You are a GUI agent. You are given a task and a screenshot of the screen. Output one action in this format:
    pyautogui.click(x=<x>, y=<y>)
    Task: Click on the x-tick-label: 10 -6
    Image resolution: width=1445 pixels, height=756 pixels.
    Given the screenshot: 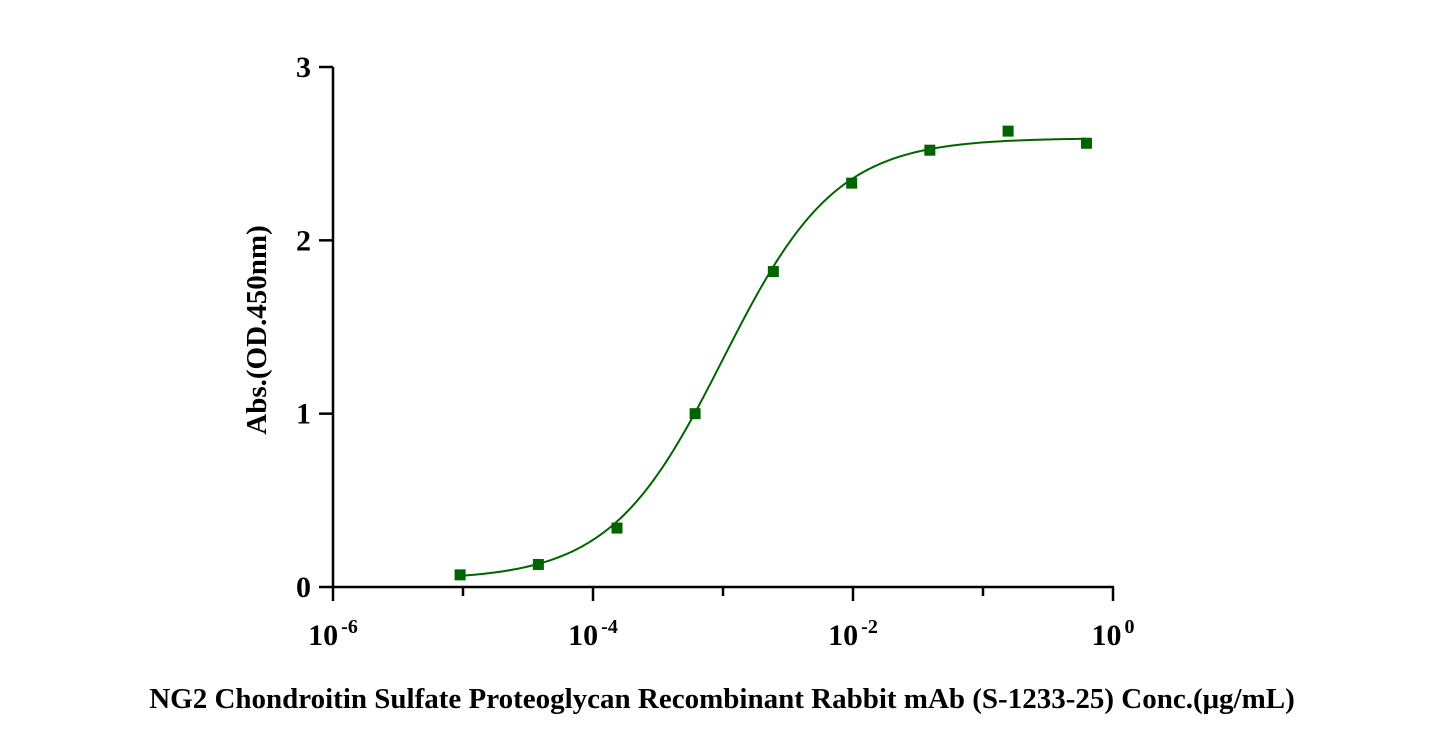 What is the action you would take?
    pyautogui.click(x=333, y=634)
    